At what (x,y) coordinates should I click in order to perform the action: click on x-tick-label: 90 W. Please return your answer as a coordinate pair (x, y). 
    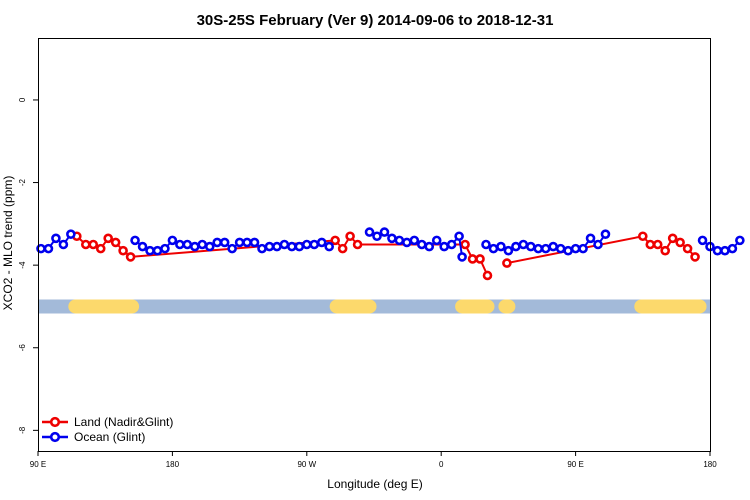
    Looking at the image, I should click on (306, 464).